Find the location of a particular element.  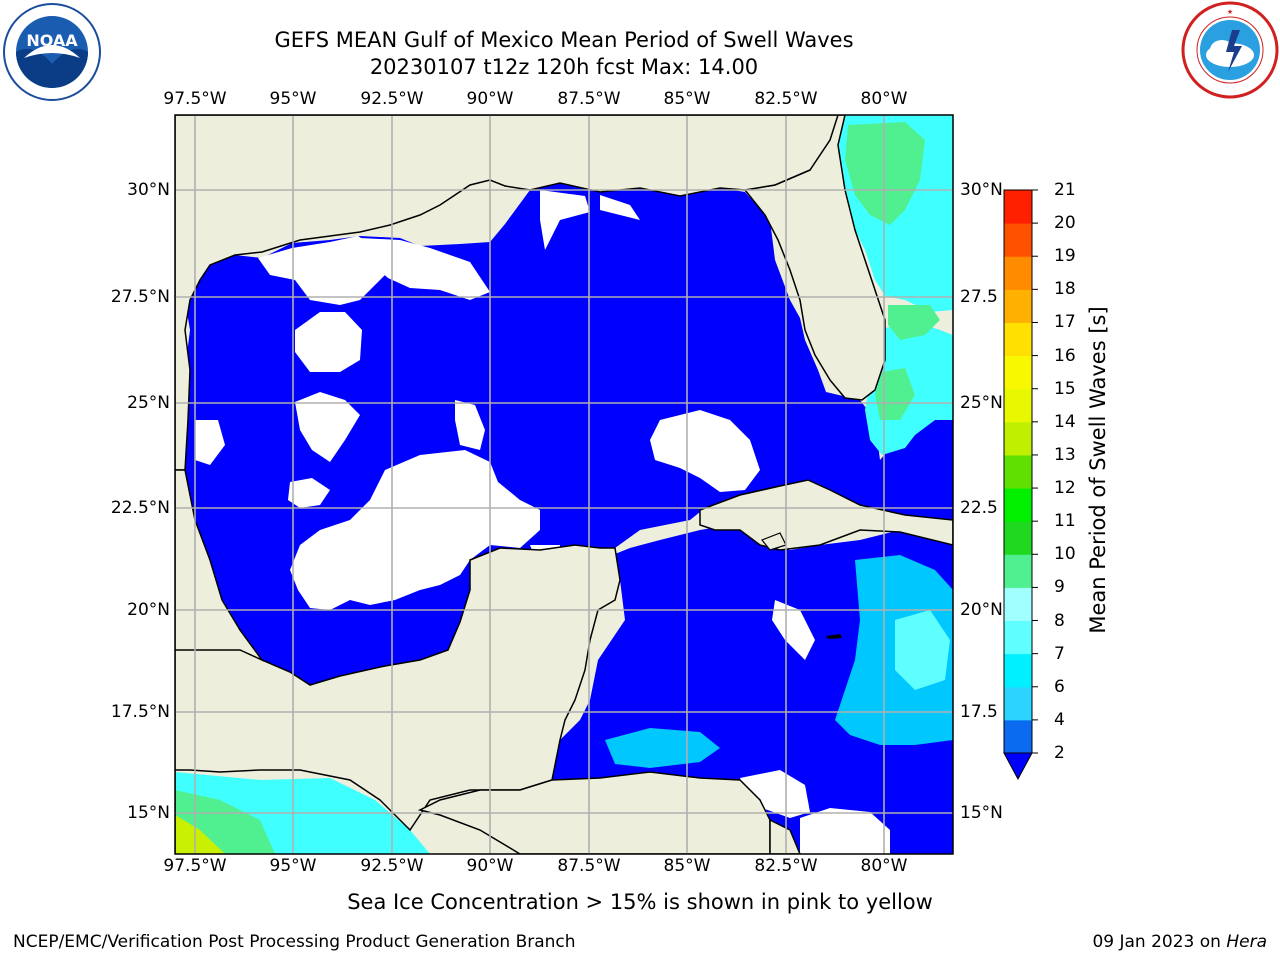

lon-label-bottom: 90°W is located at coordinates (490, 866).